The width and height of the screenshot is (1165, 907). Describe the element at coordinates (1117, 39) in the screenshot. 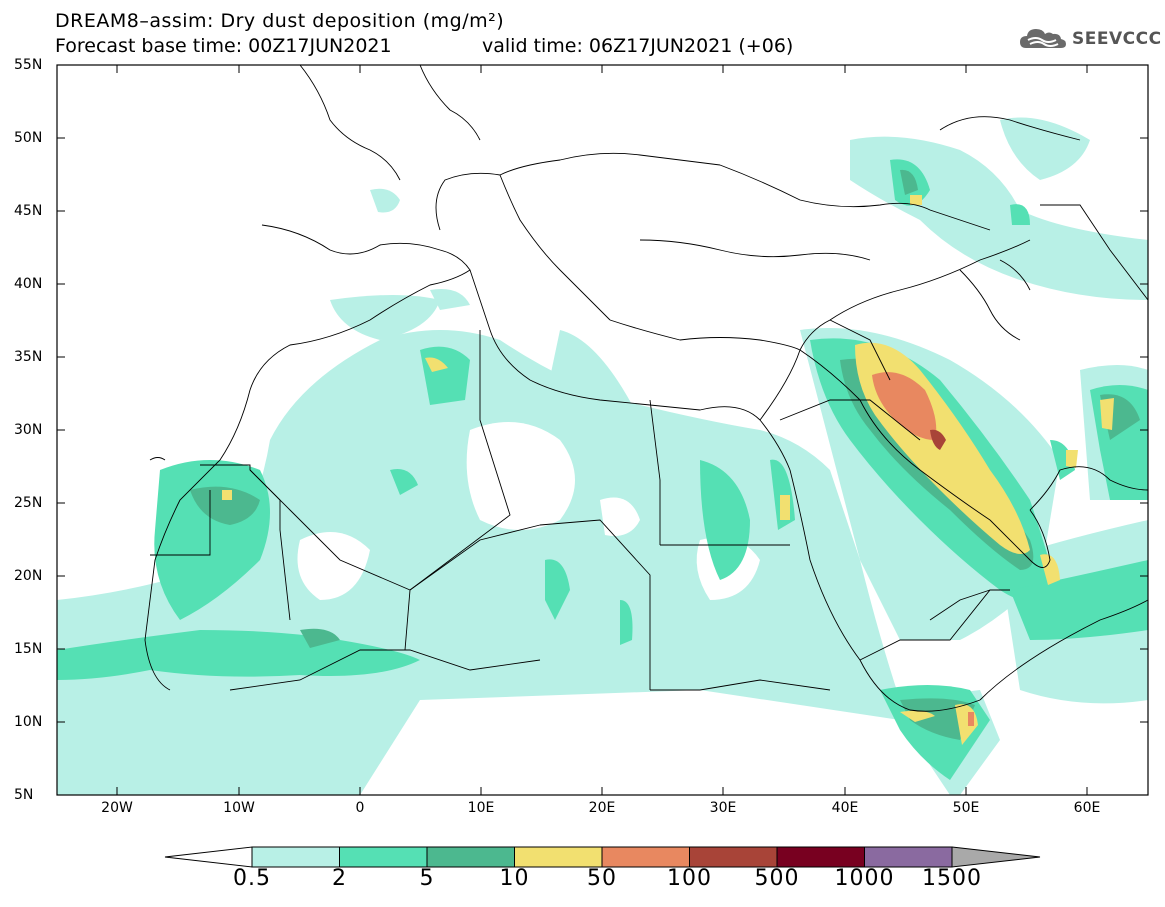

I see `logo-text: SEEVCCC` at that location.